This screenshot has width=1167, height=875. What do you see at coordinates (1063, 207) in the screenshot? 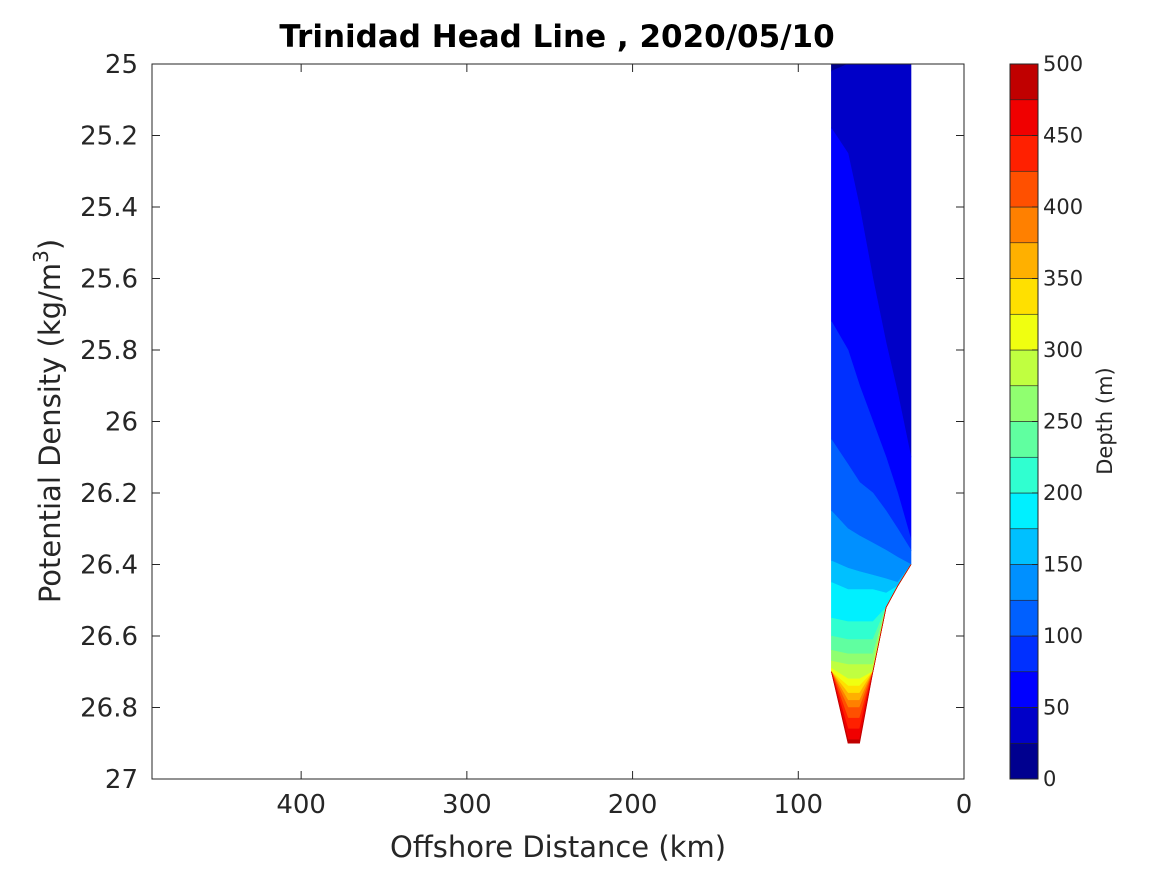
I see `colorbar-tick-label: 400` at bounding box center [1063, 207].